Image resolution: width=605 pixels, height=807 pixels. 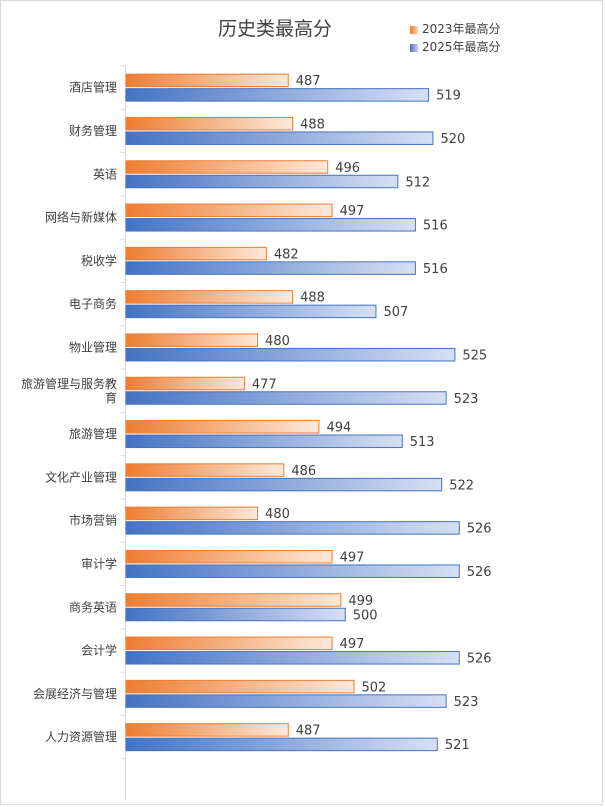 I want to click on category-label: 文化产业管理, so click(x=81, y=476).